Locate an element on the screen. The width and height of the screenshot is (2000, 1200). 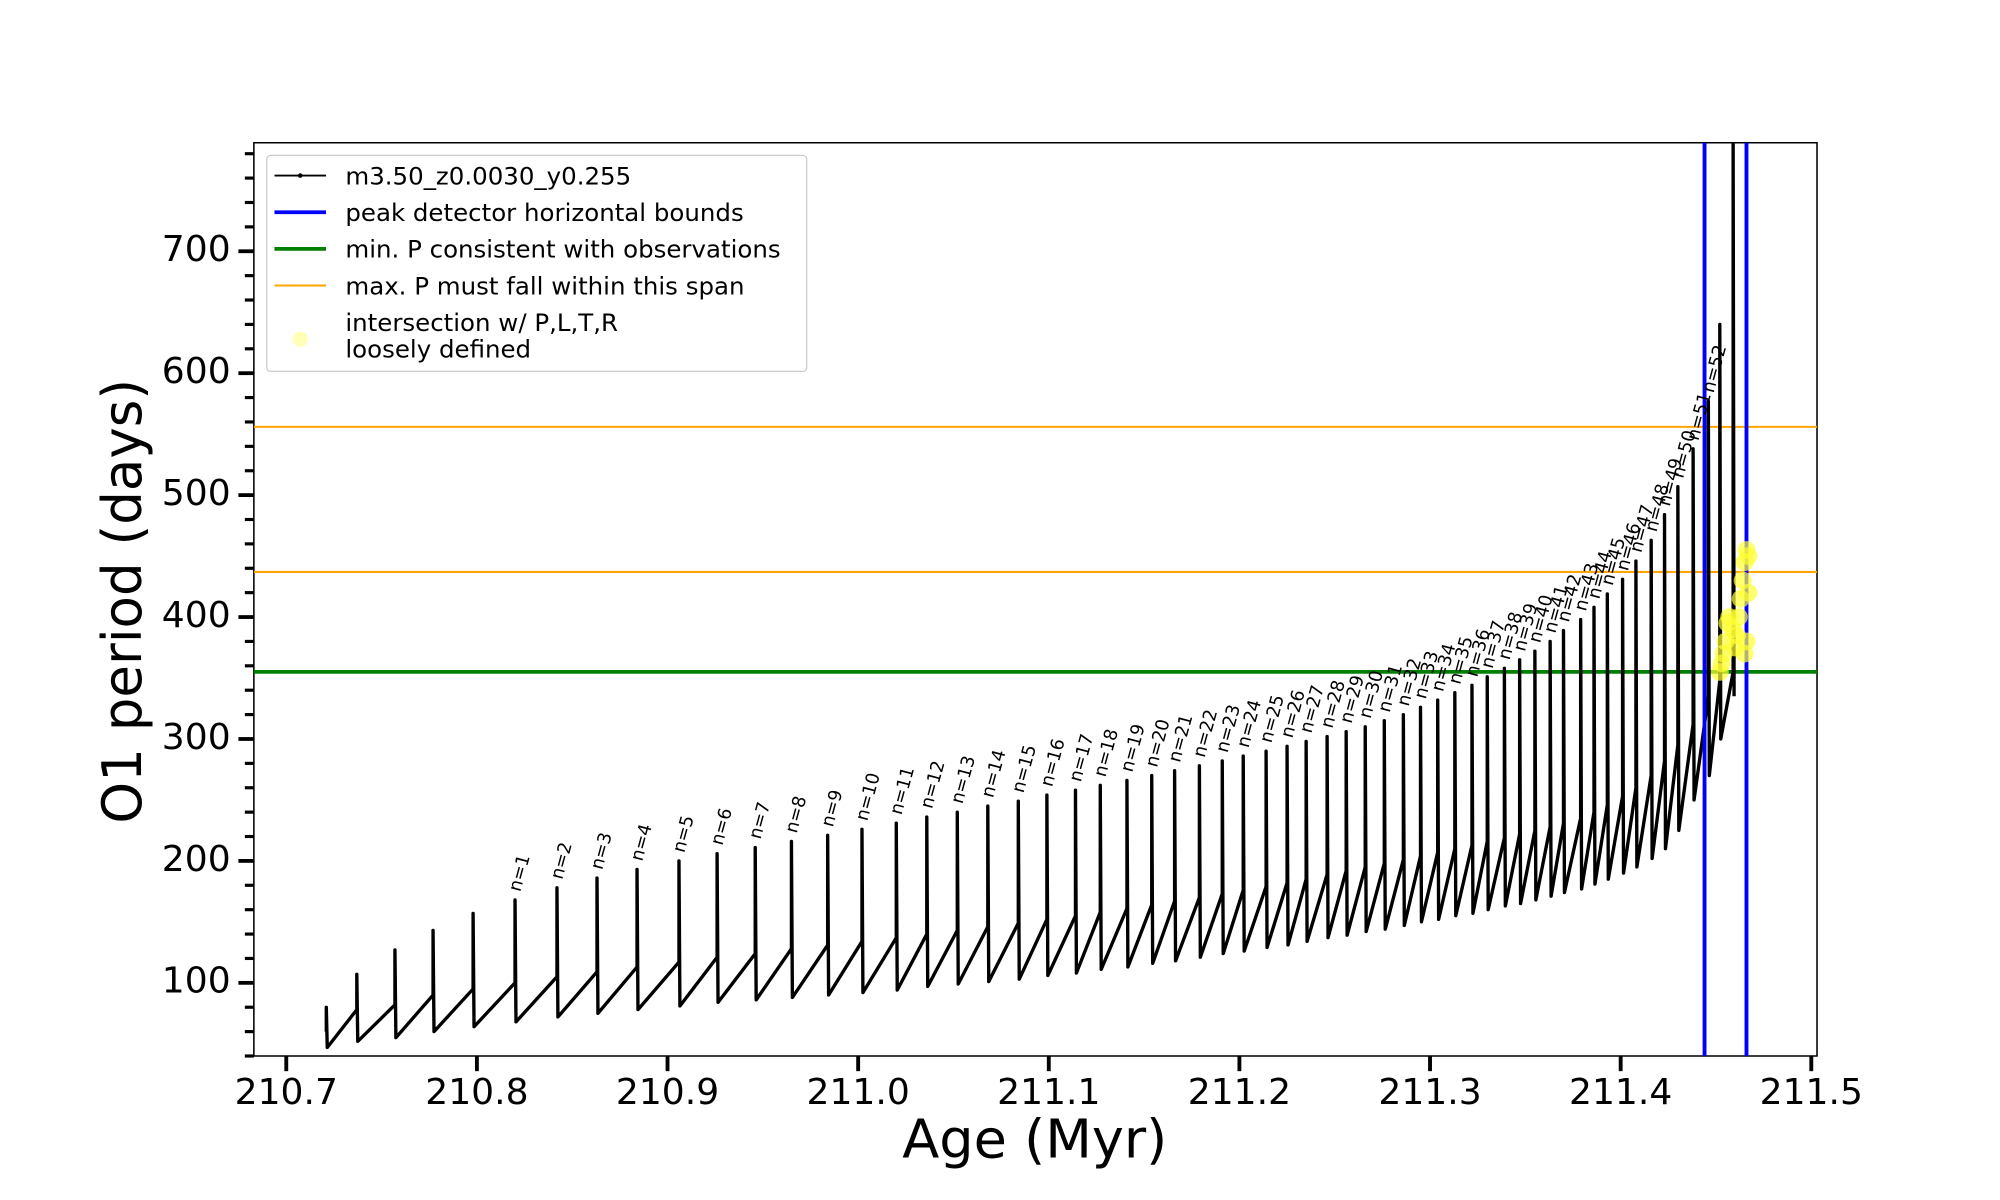
pulse-label: n=9 is located at coordinates (832, 808).